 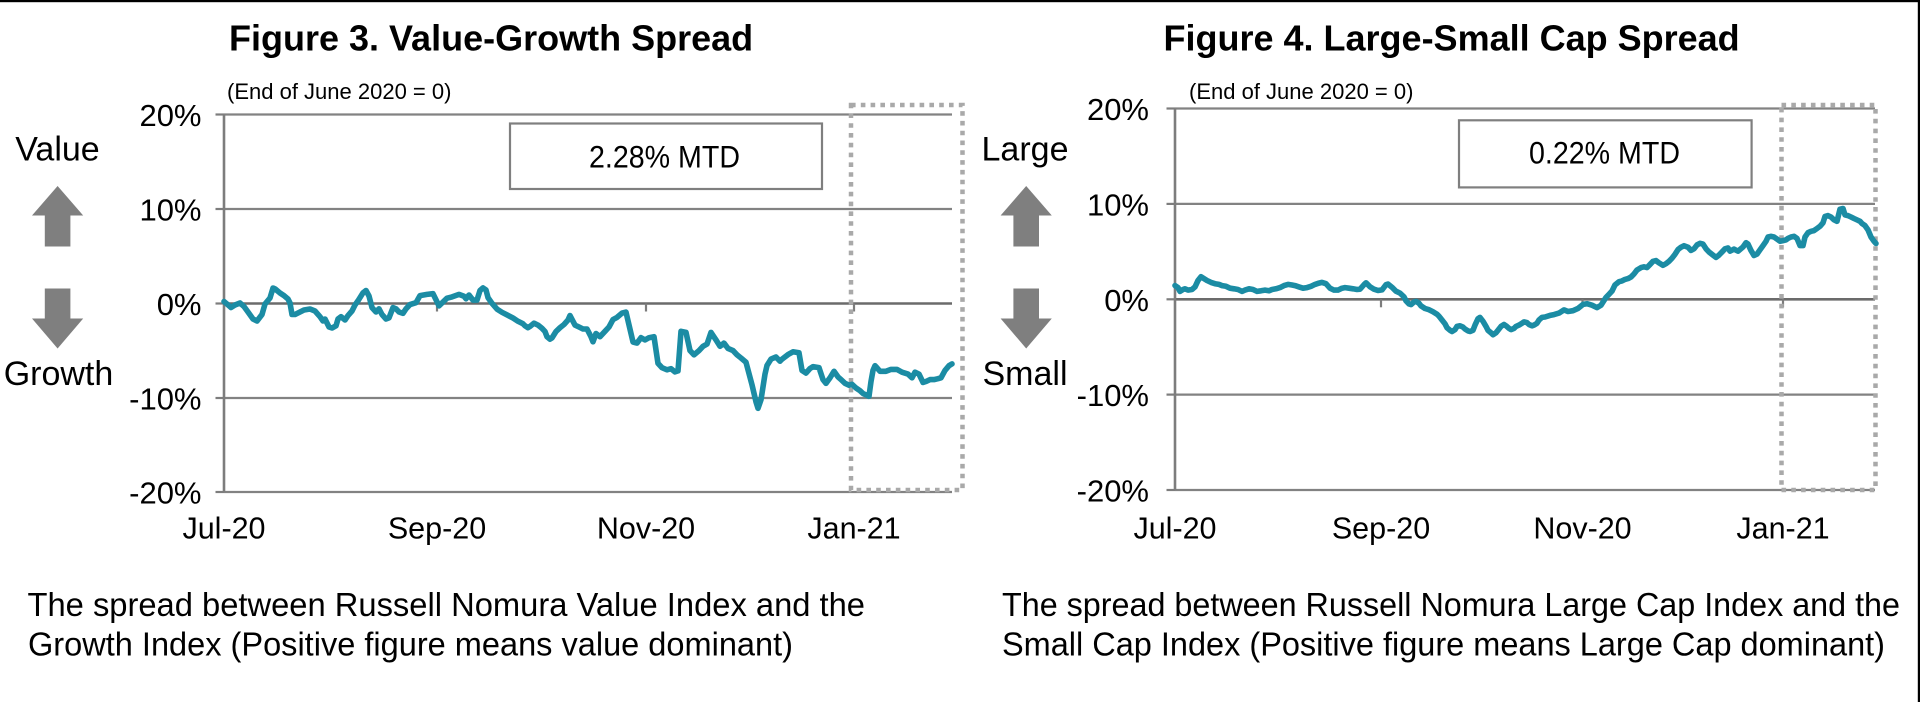 I want to click on svg-text: Large, so click(x=1025, y=149).